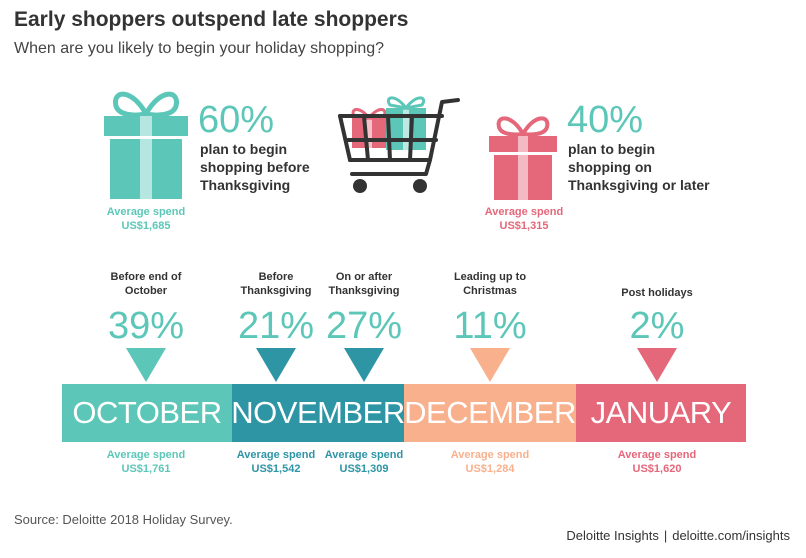  What do you see at coordinates (657, 469) in the screenshot?
I see `avg-spend-value: US$1,620` at bounding box center [657, 469].